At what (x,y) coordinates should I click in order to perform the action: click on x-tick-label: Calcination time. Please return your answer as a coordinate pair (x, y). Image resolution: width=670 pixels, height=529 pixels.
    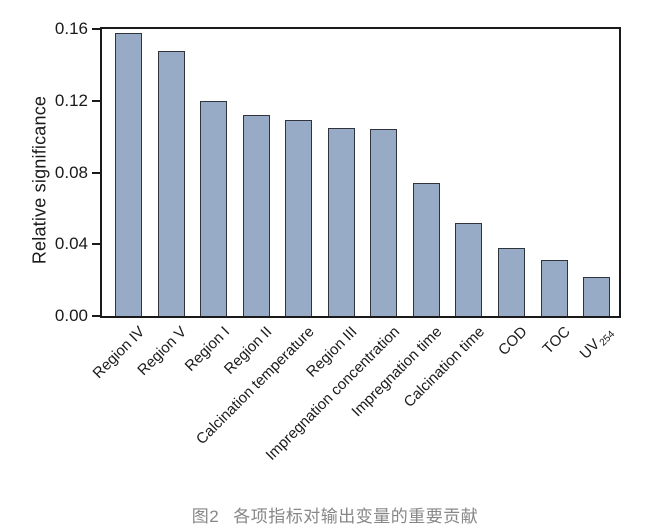
    Looking at the image, I should click on (444, 367).